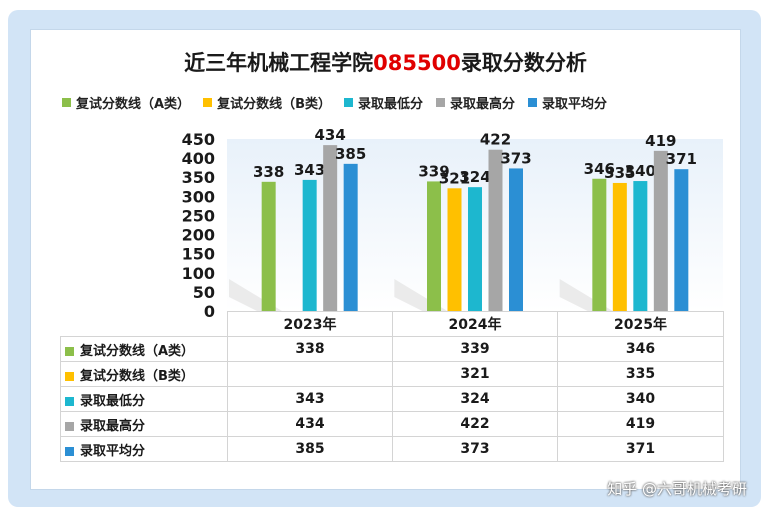 This screenshot has height=519, width=771. What do you see at coordinates (640, 324) in the screenshot?
I see `x-tick-label: 2025年` at bounding box center [640, 324].